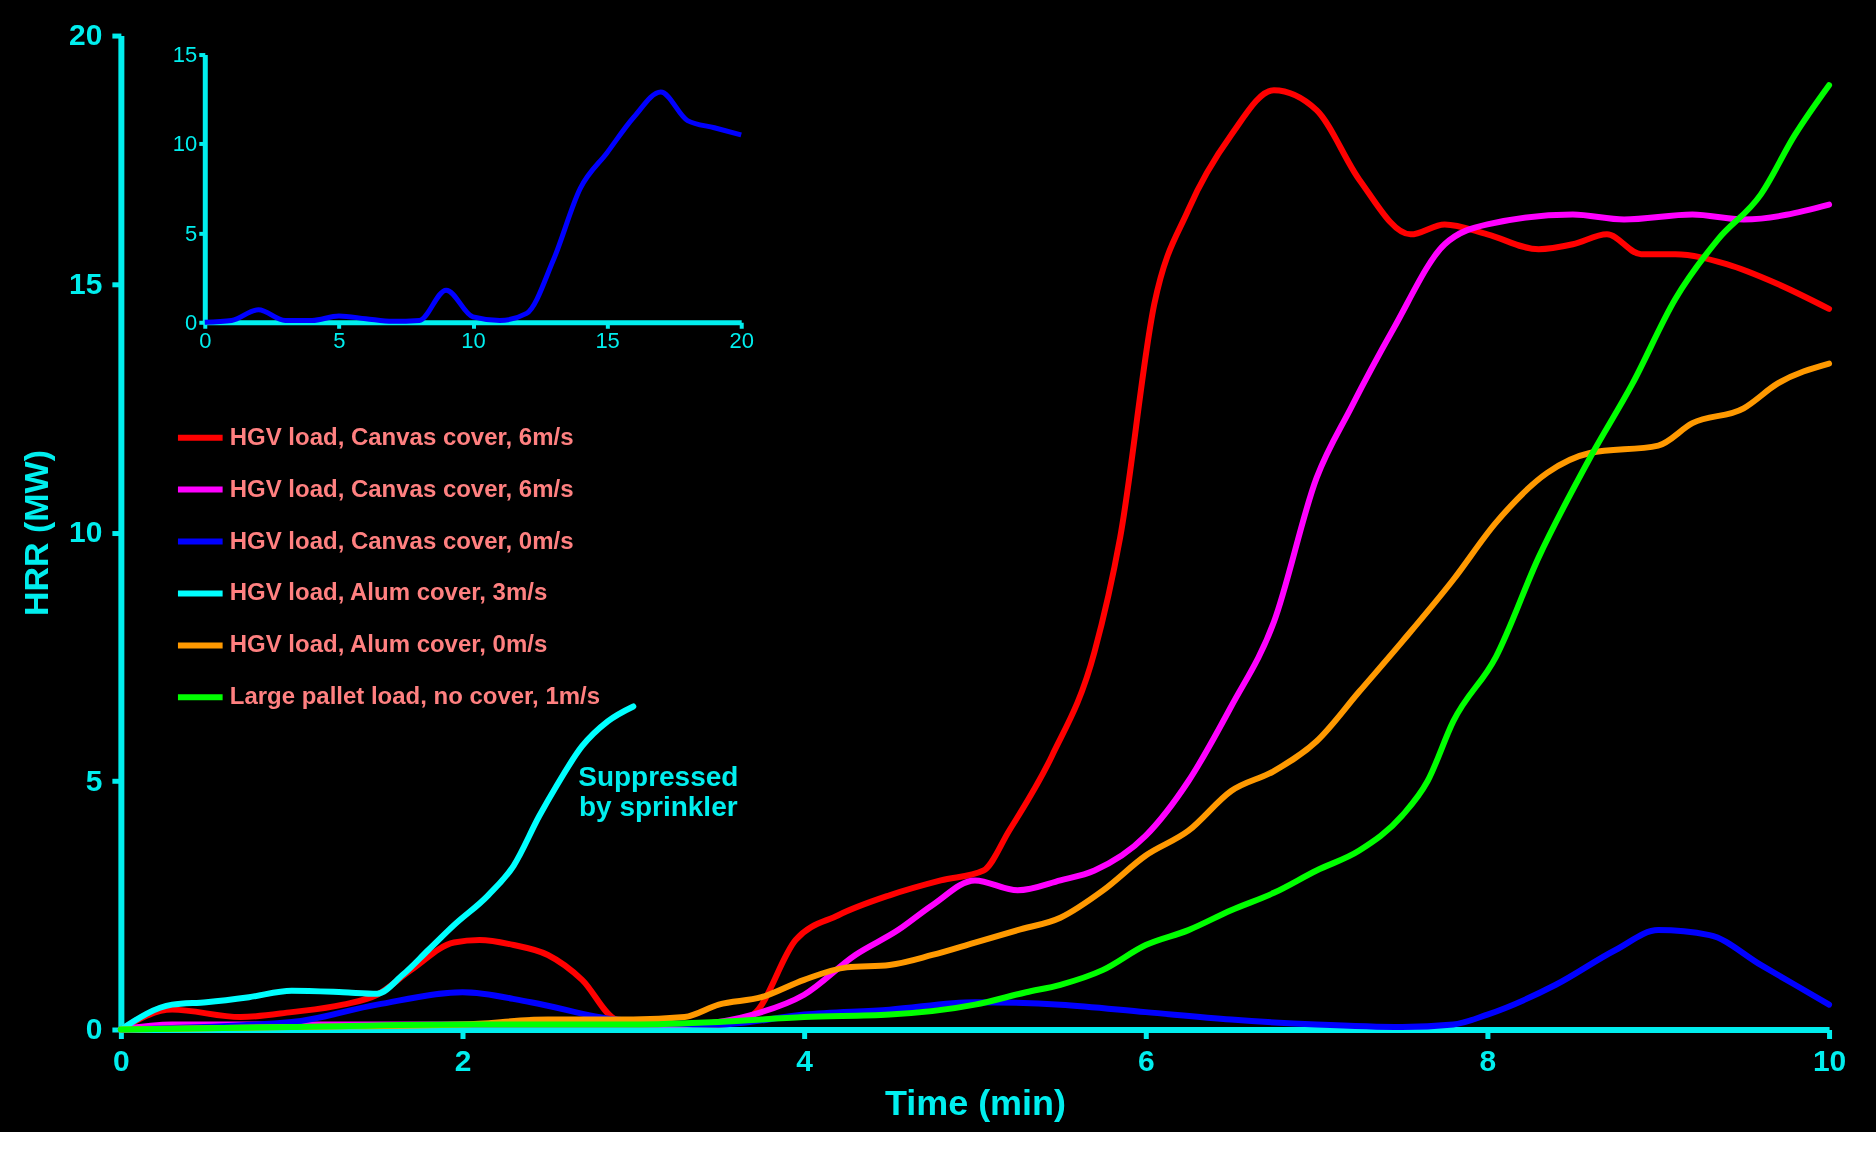 The width and height of the screenshot is (1876, 1165). Describe the element at coordinates (607, 340) in the screenshot. I see `x-tick-label: 15` at that location.